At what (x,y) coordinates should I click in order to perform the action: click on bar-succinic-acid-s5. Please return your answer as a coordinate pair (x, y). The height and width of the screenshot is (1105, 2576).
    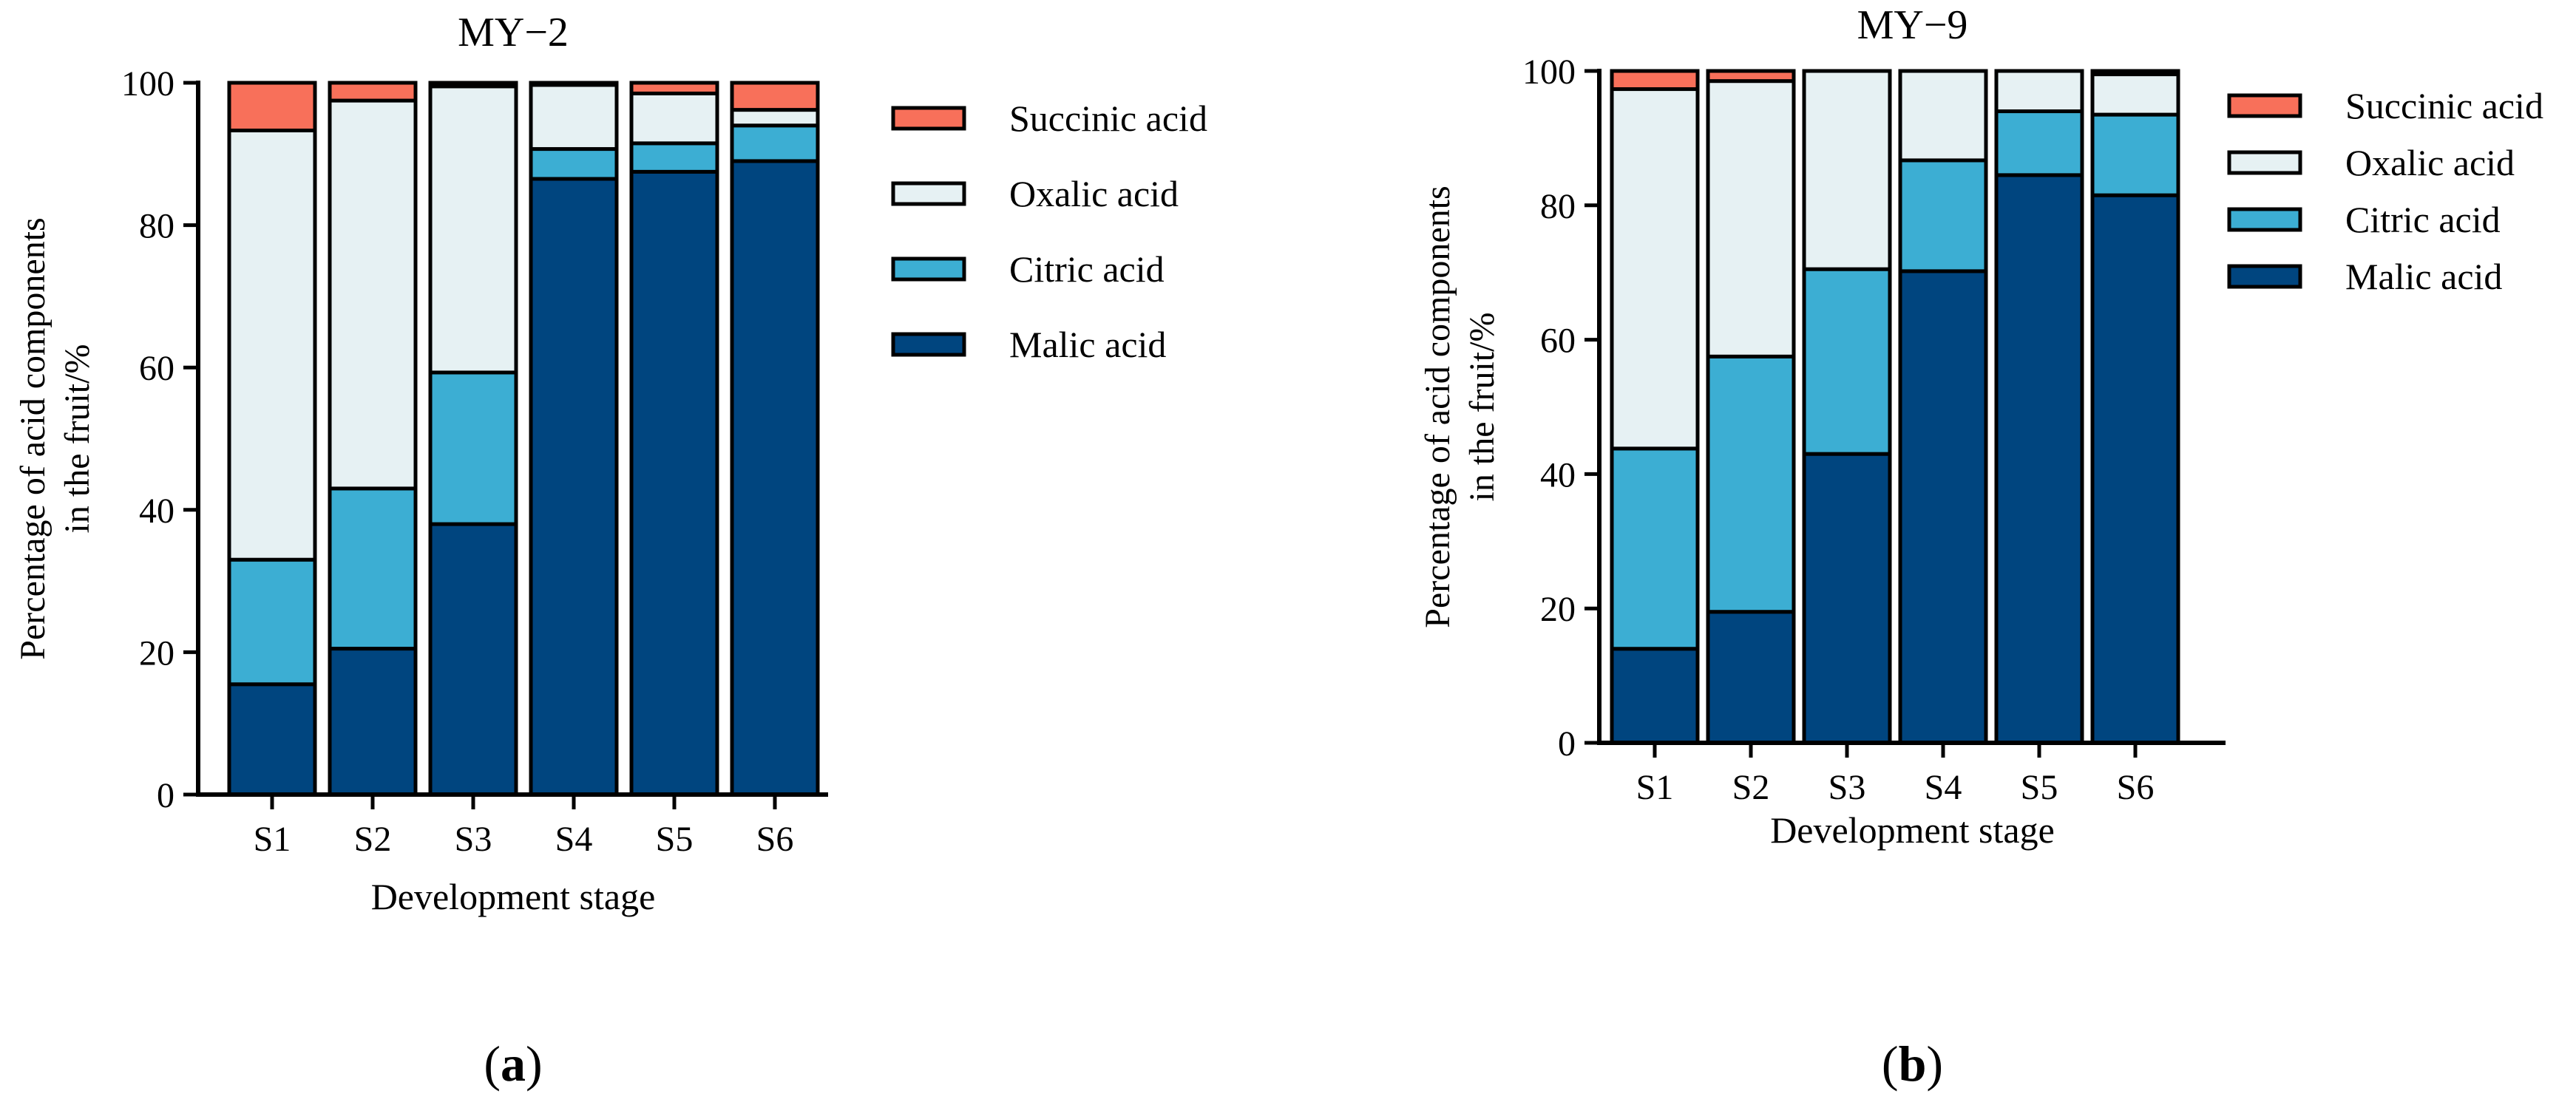
    Looking at the image, I should click on (674, 88).